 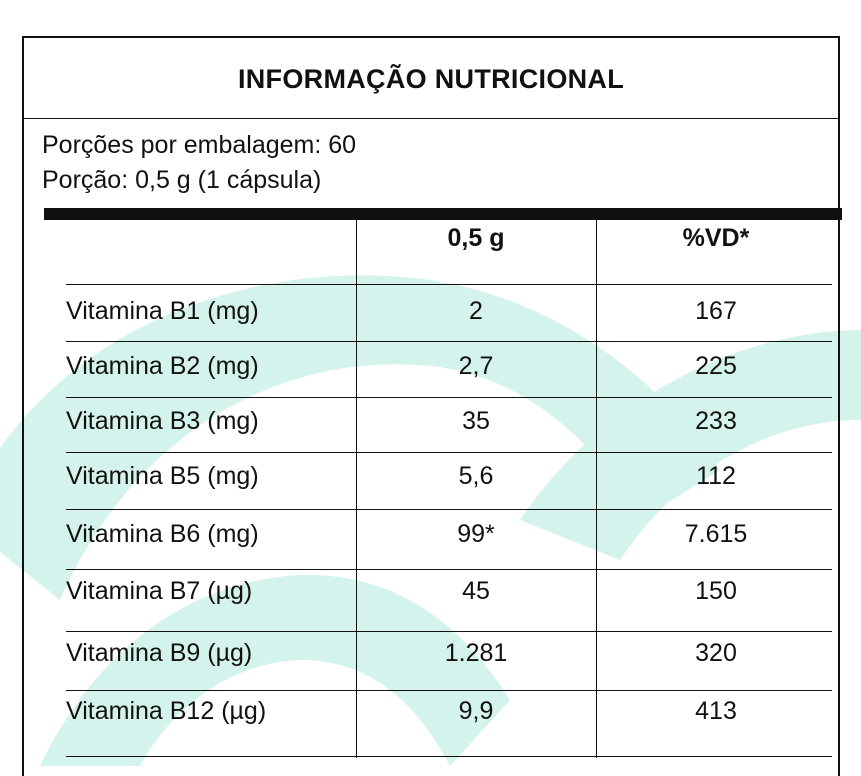 I want to click on nutrient-amount: 5,6, so click(x=476, y=476).